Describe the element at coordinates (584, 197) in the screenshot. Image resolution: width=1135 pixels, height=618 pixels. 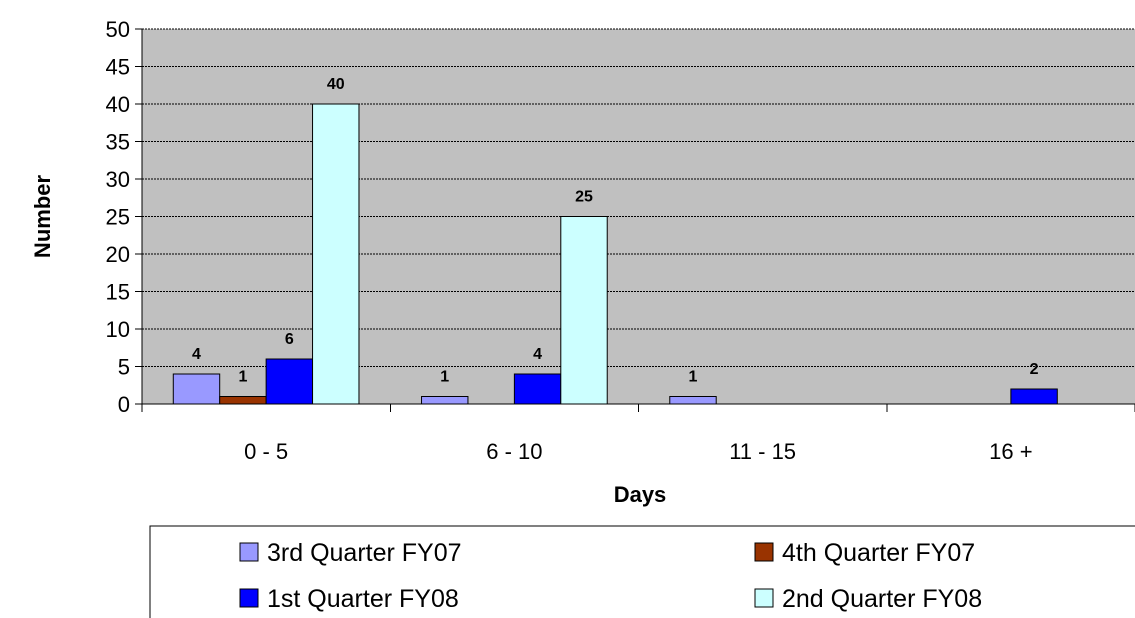
I see `data-label: 25` at that location.